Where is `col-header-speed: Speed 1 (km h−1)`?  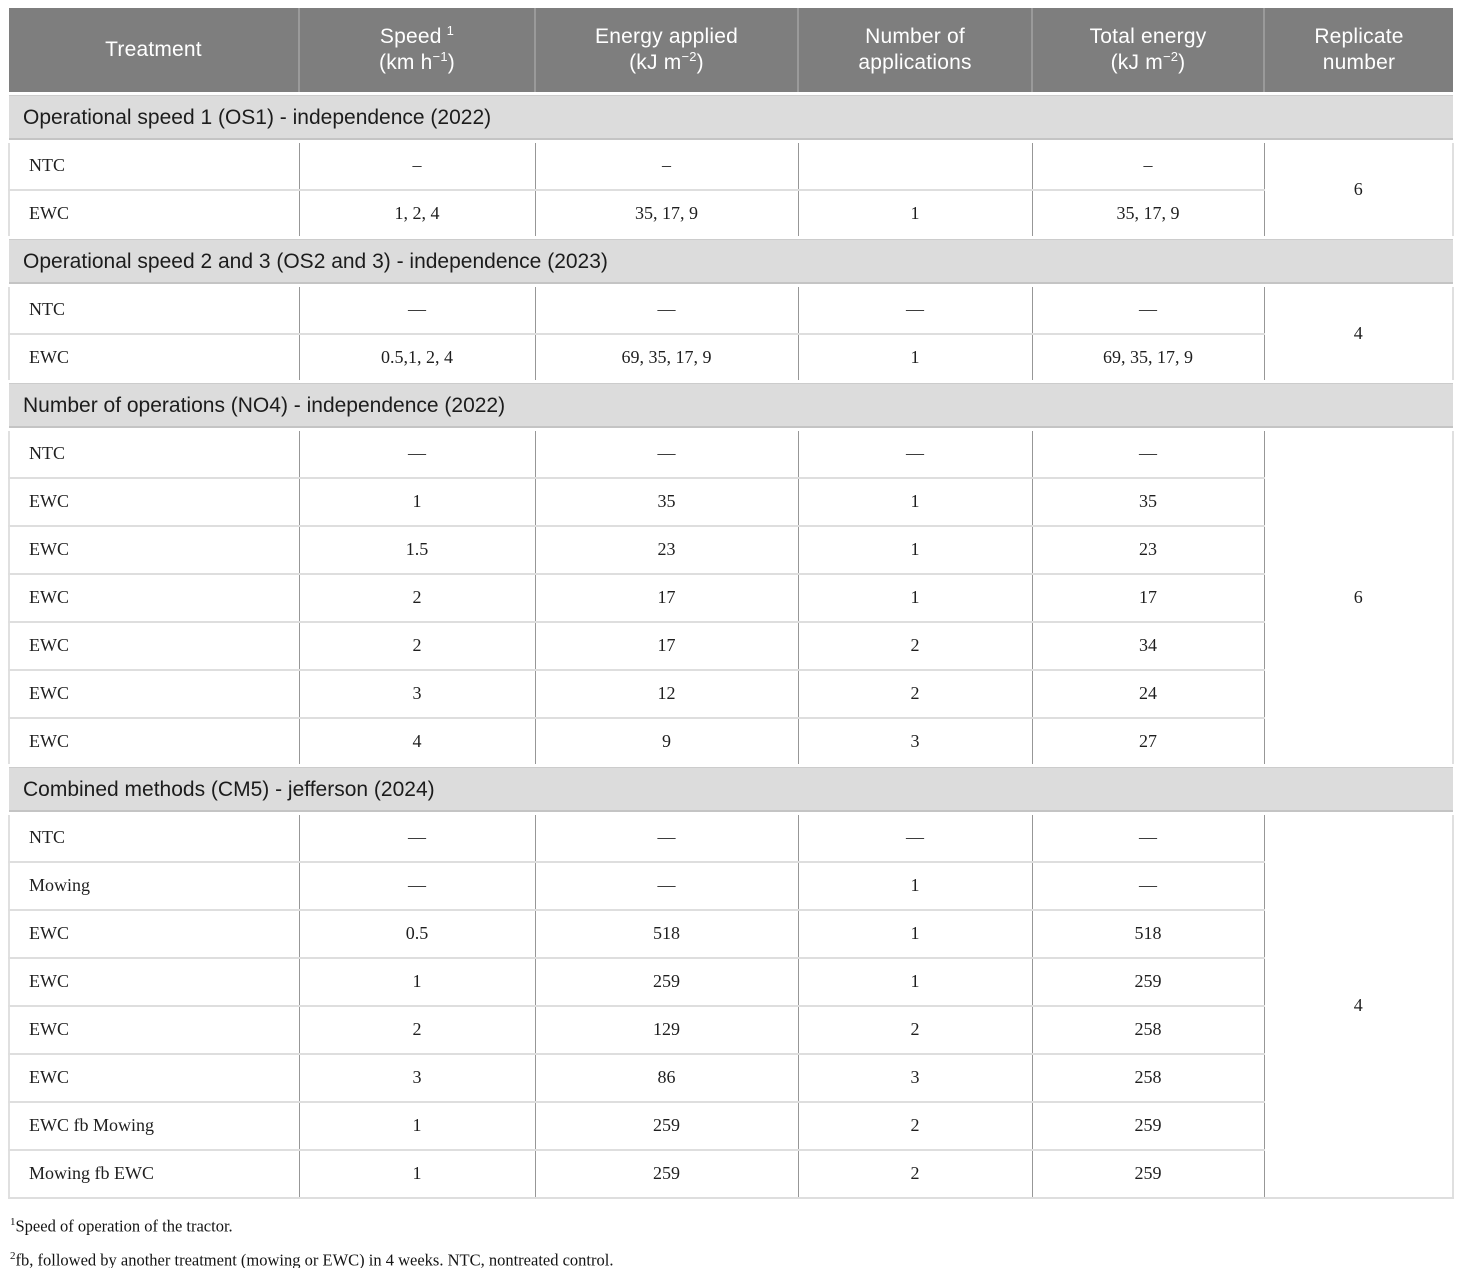 col-header-speed: Speed 1 (km h−1) is located at coordinates (416, 51).